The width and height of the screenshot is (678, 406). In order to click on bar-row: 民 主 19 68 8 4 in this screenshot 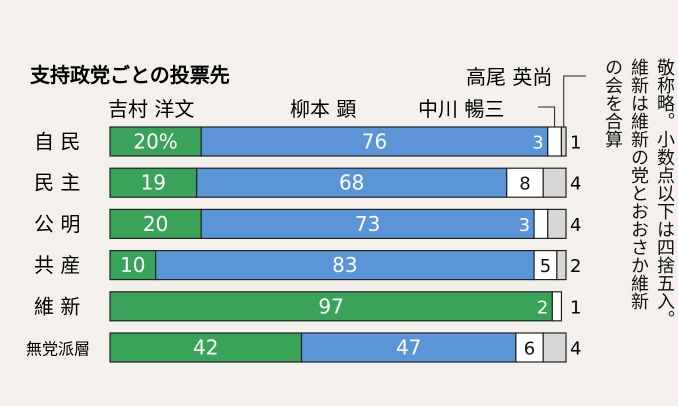, I will do `click(307, 182)`.